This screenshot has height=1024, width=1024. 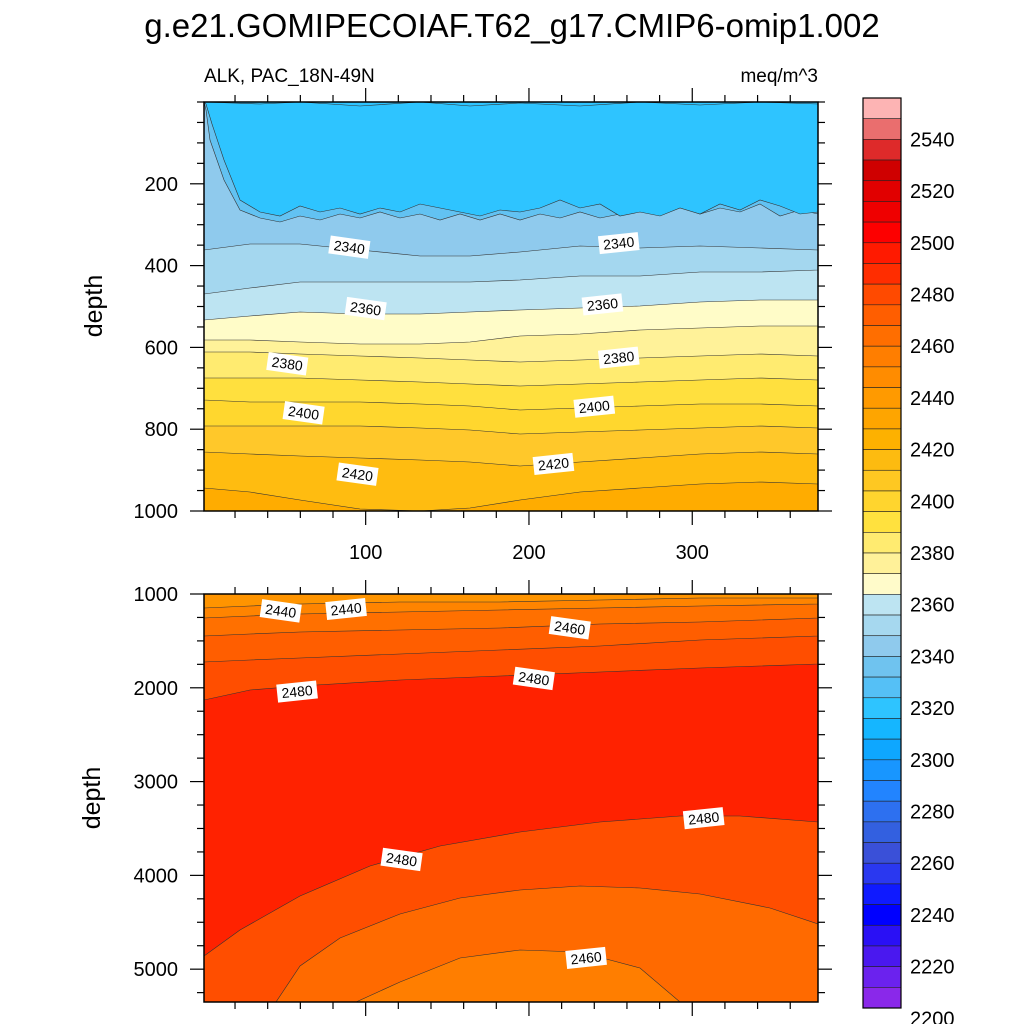 I want to click on upper-ylabel: depth, so click(x=94, y=306).